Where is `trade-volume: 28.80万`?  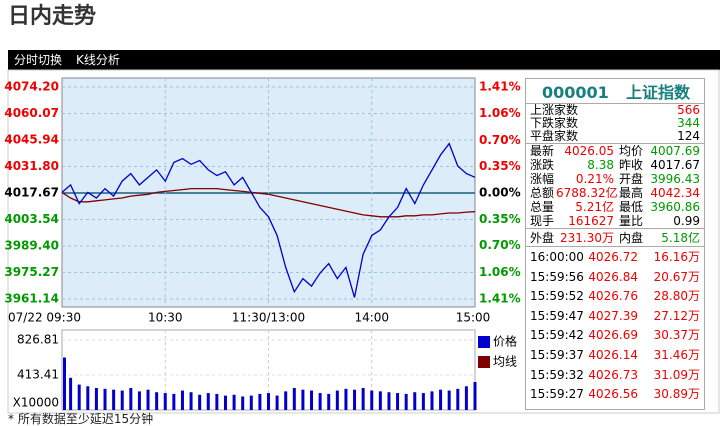
trade-volume: 28.80万 is located at coordinates (676, 296).